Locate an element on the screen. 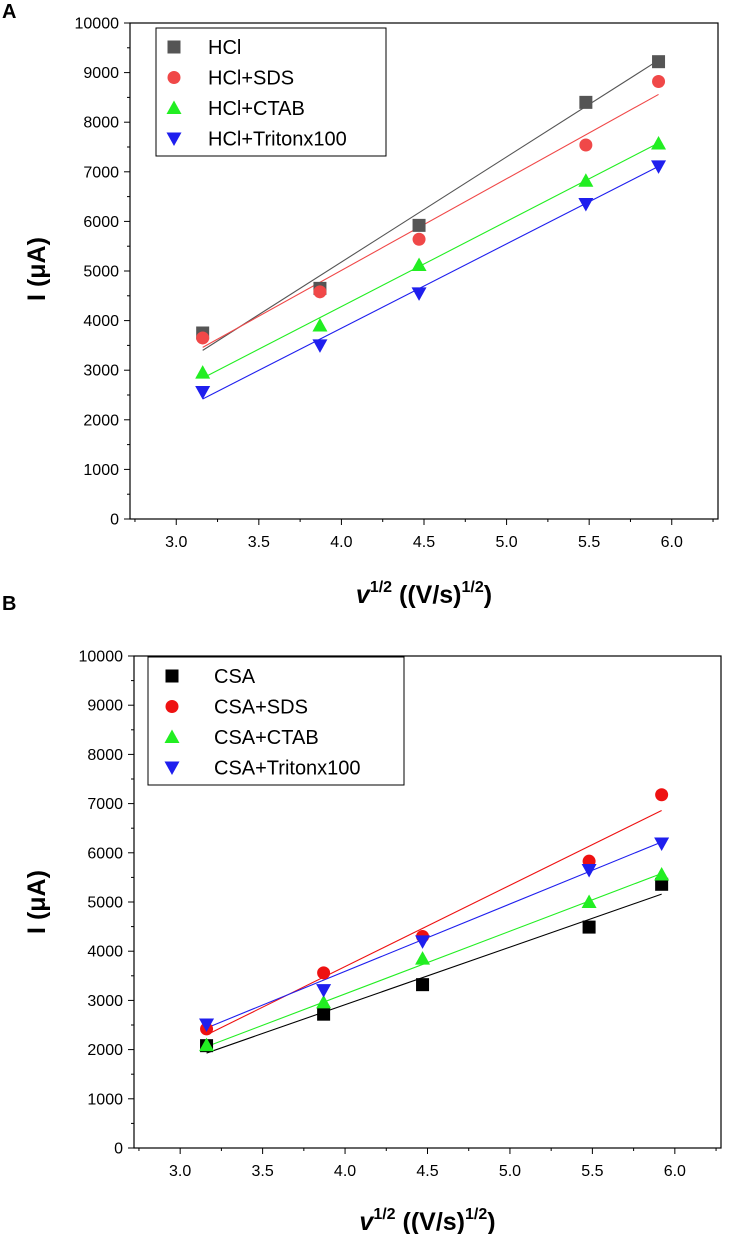  legend-label-hcl-tritonx100: HCl+Tritonx100 is located at coordinates (277, 140).